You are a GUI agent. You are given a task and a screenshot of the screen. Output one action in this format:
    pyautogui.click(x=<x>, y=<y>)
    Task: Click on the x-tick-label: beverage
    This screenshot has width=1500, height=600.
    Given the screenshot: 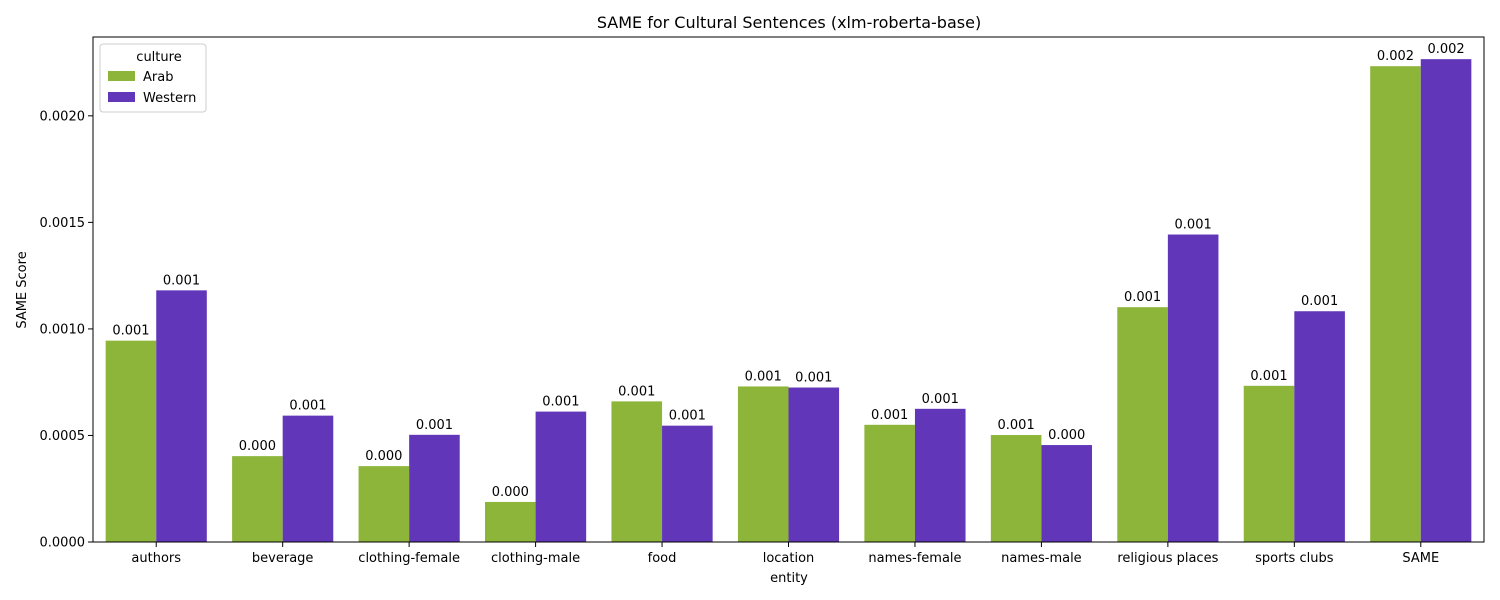 What is the action you would take?
    pyautogui.click(x=283, y=558)
    